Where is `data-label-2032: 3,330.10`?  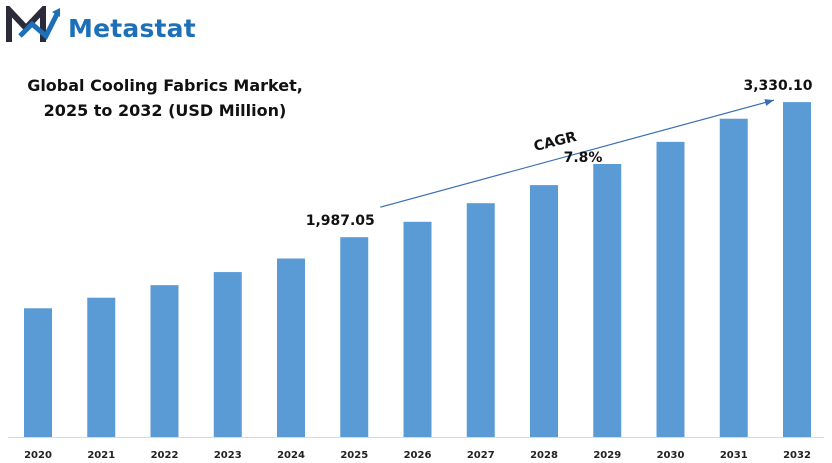
data-label-2032: 3,330.10 is located at coordinates (777, 86).